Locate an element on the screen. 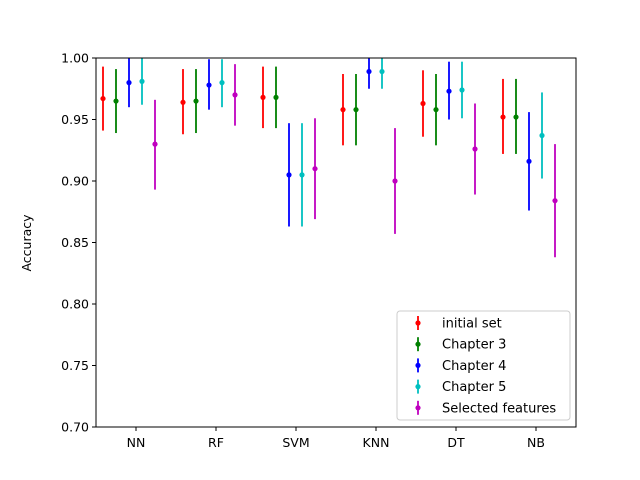  x-tick-label-svm: SVM is located at coordinates (295, 442).